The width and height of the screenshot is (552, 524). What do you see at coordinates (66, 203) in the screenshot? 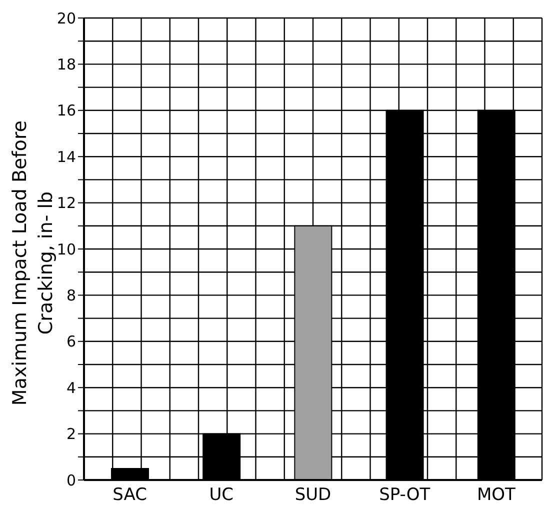
I see `y-tick-label: 12` at bounding box center [66, 203].